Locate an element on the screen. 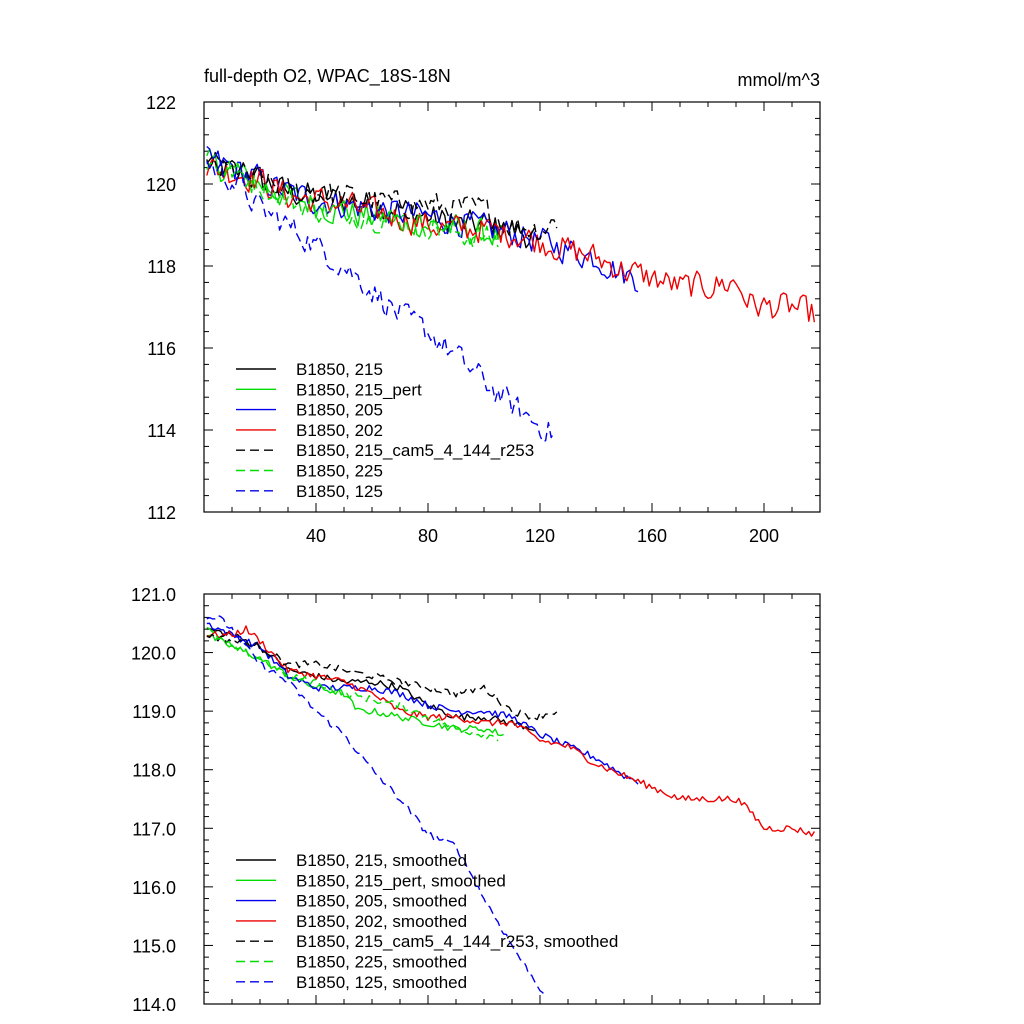  legend-label: B1850, 215_pert is located at coordinates (359, 389).